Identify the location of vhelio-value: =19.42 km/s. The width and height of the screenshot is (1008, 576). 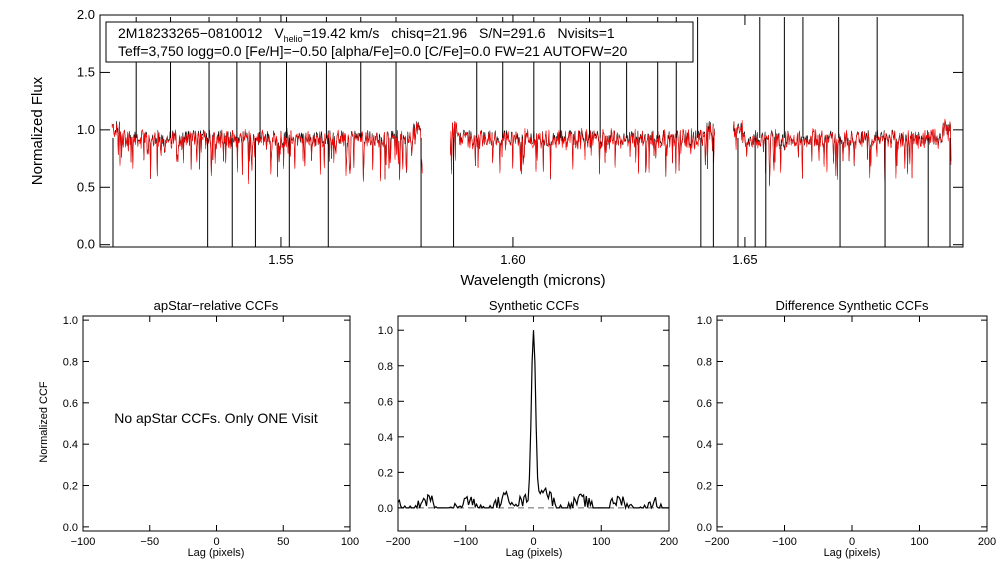
(341, 33).